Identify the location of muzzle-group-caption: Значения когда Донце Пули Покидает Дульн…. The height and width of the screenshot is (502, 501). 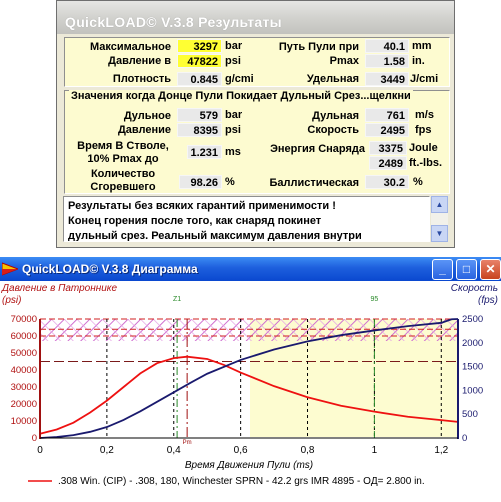
(241, 96).